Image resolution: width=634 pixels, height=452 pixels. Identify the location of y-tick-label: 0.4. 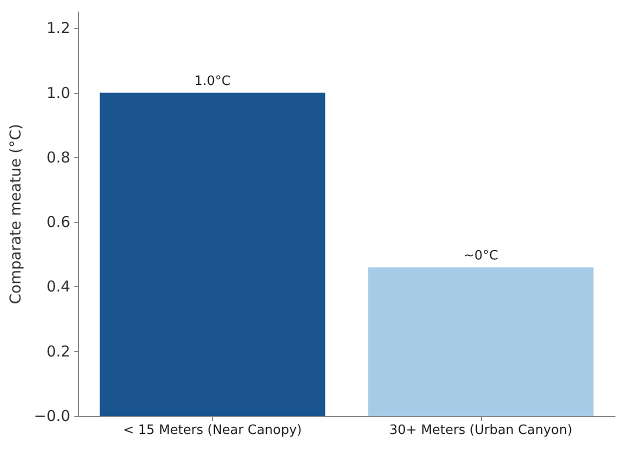
(58, 287).